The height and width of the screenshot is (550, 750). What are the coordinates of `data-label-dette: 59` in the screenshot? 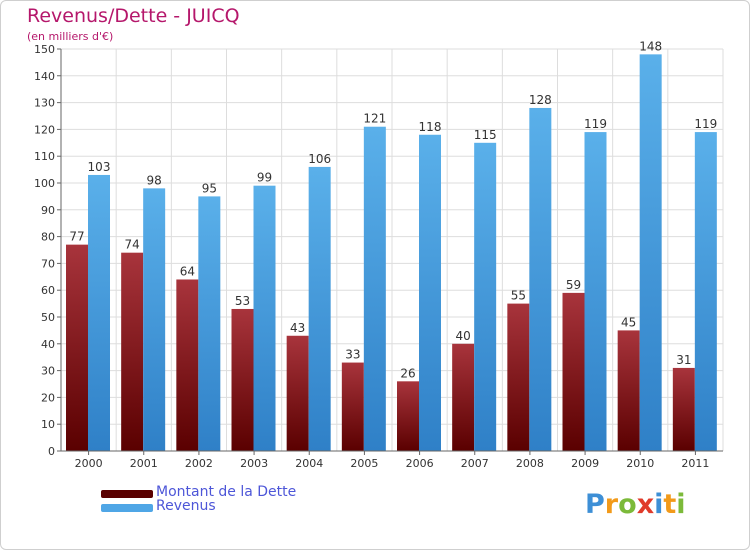 It's located at (573, 285).